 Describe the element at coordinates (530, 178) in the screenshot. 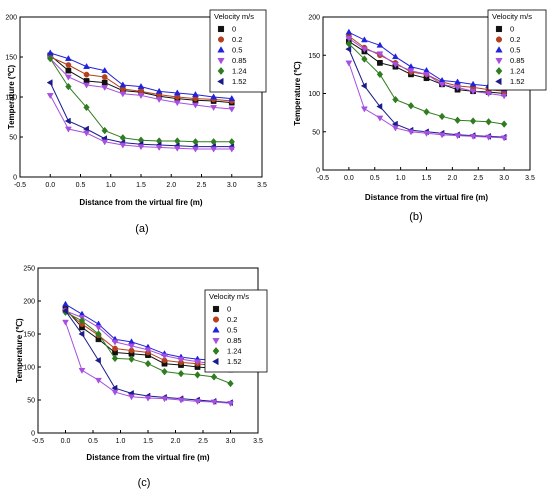

I see `x-tick-label: 3.5` at that location.